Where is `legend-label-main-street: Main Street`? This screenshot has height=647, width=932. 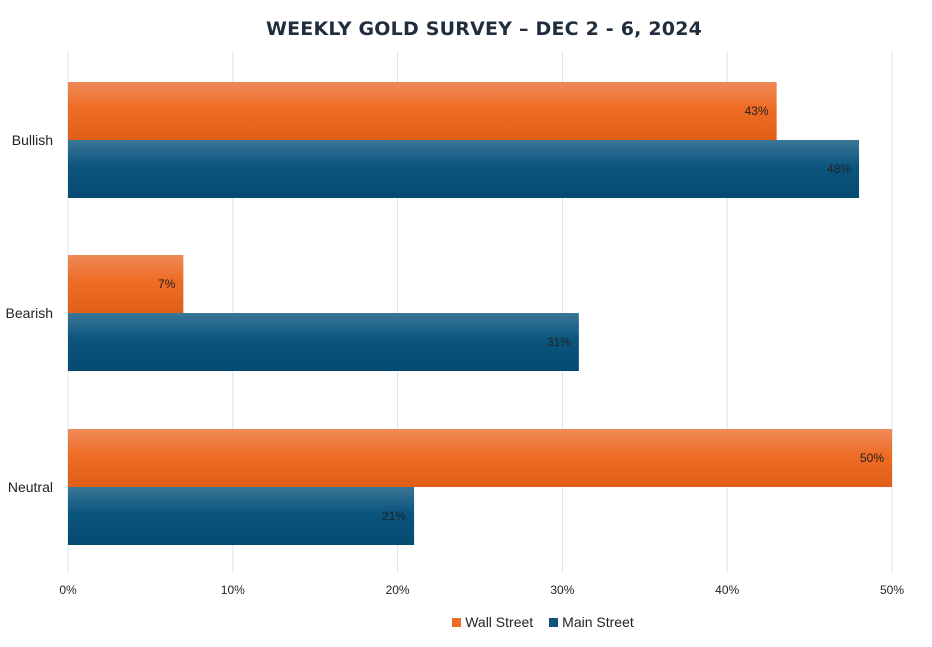 legend-label-main-street: Main Street is located at coordinates (598, 622).